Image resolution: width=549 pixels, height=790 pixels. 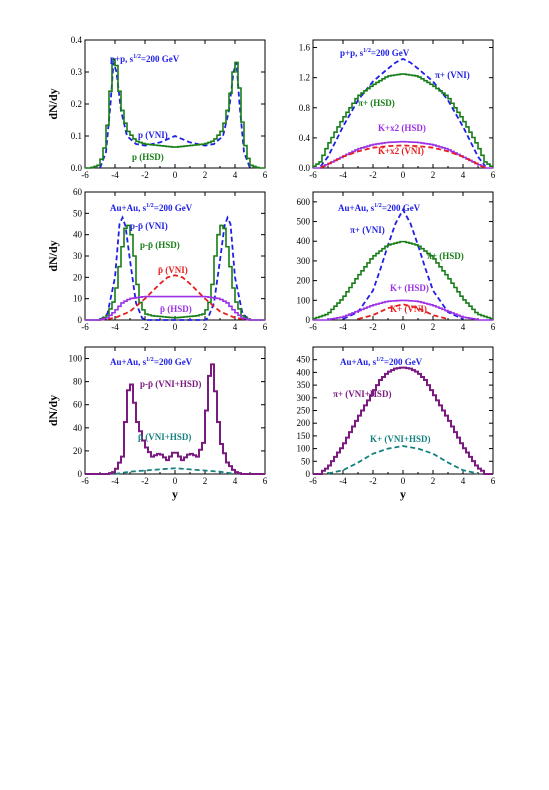 I want to click on y-tick-label: 80, so click(x=78, y=382).